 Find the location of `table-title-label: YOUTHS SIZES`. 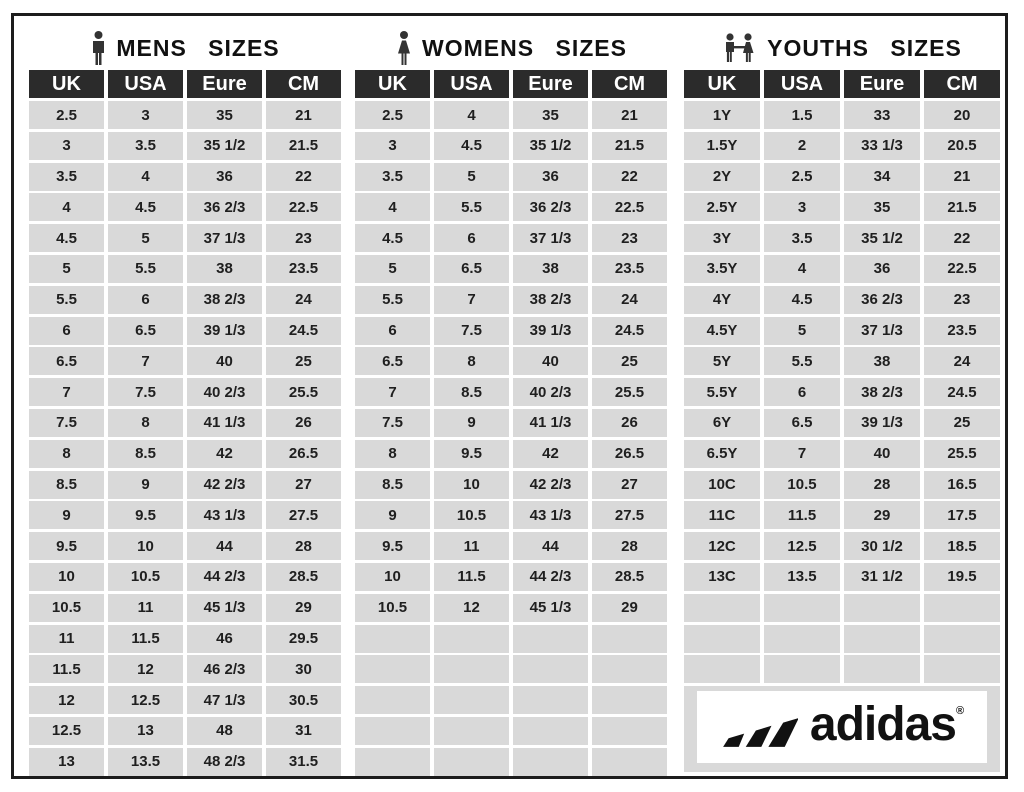

table-title-label: YOUTHS SIZES is located at coordinates (864, 47).